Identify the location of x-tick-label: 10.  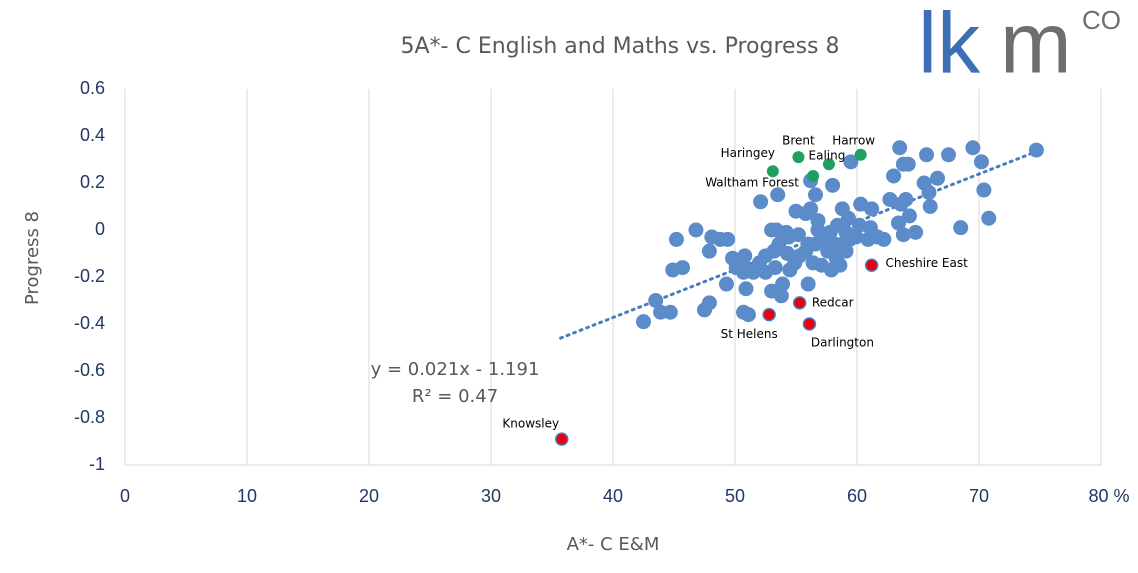
(247, 496).